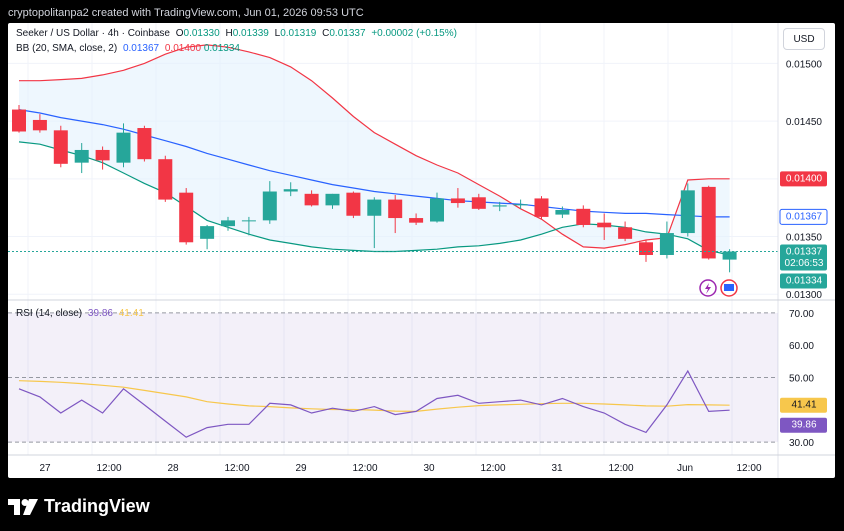 This screenshot has width=844, height=531. I want to click on rsi-ma-price-label-text-0: 41.41, so click(803, 405).